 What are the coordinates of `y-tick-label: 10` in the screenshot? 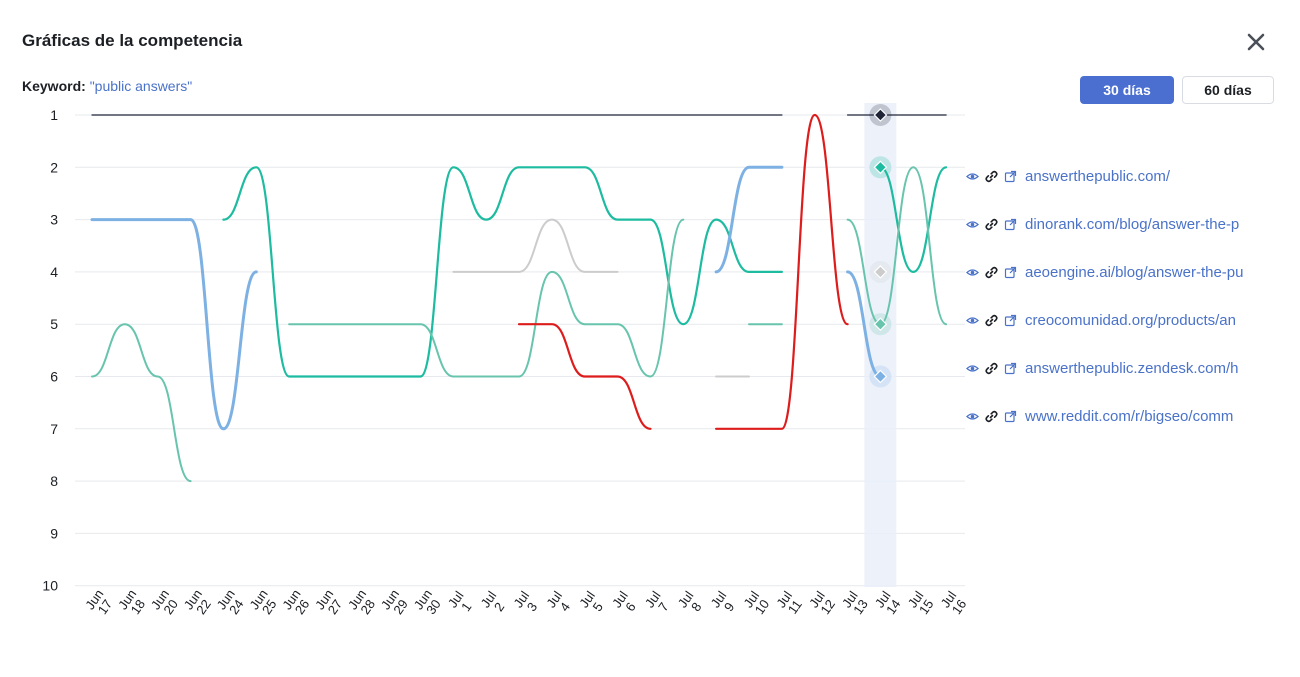 It's located at (50, 586).